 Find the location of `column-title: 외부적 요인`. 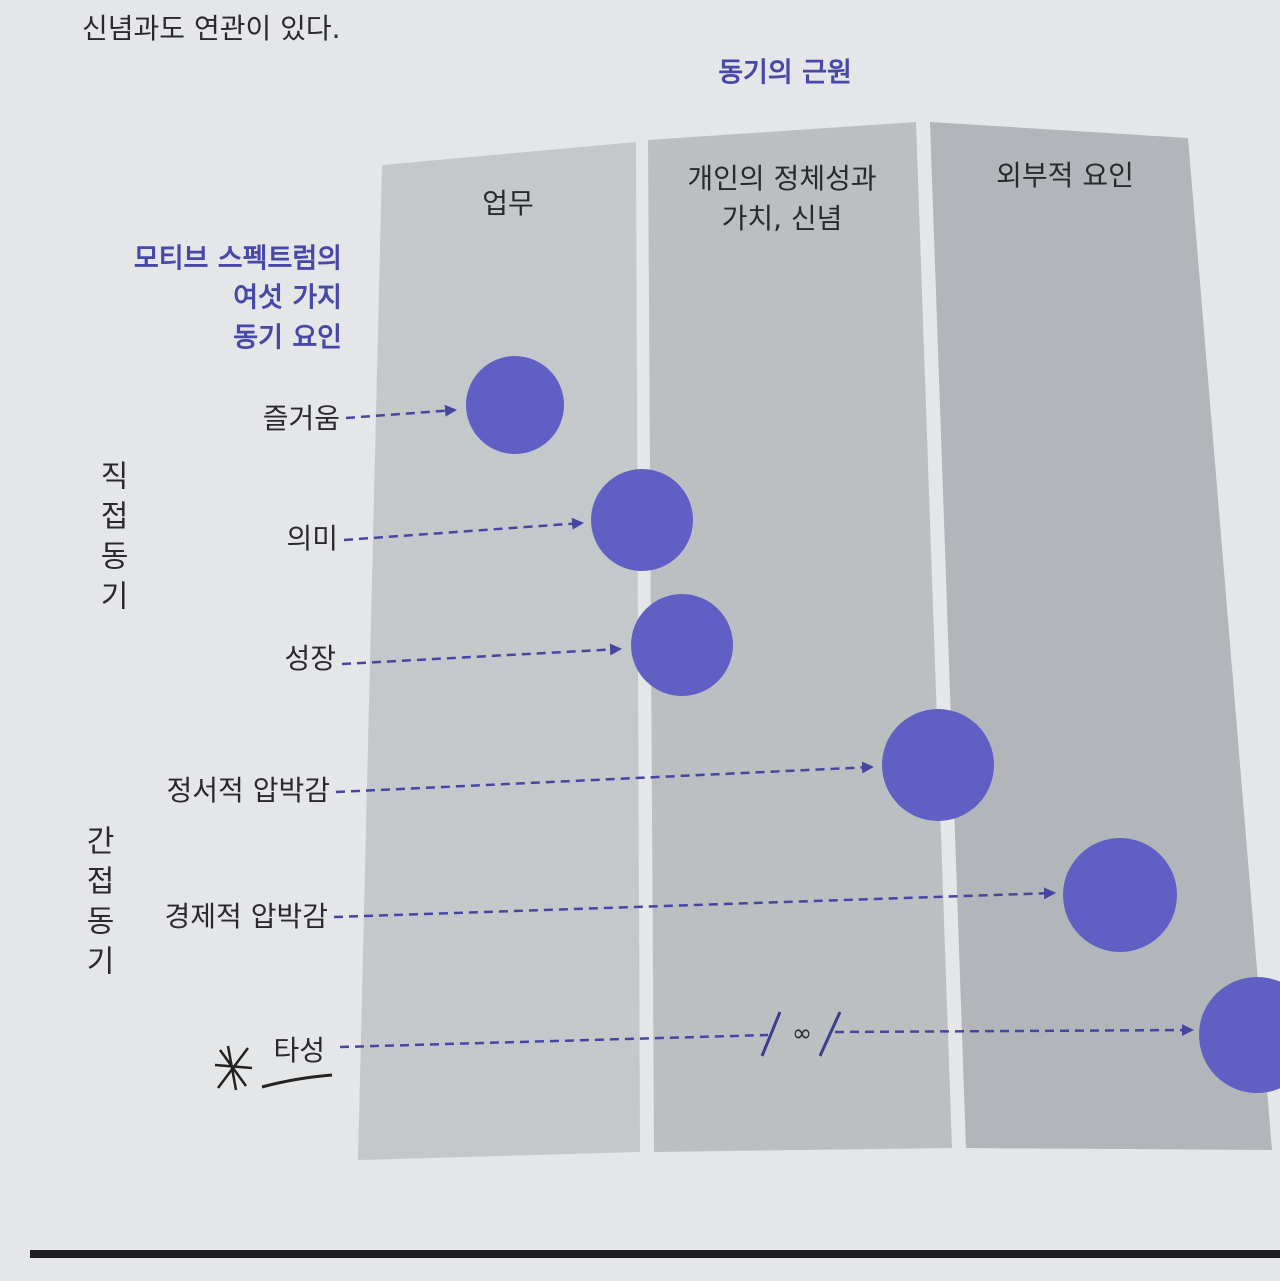

column-title: 외부적 요인 is located at coordinates (1065, 175).